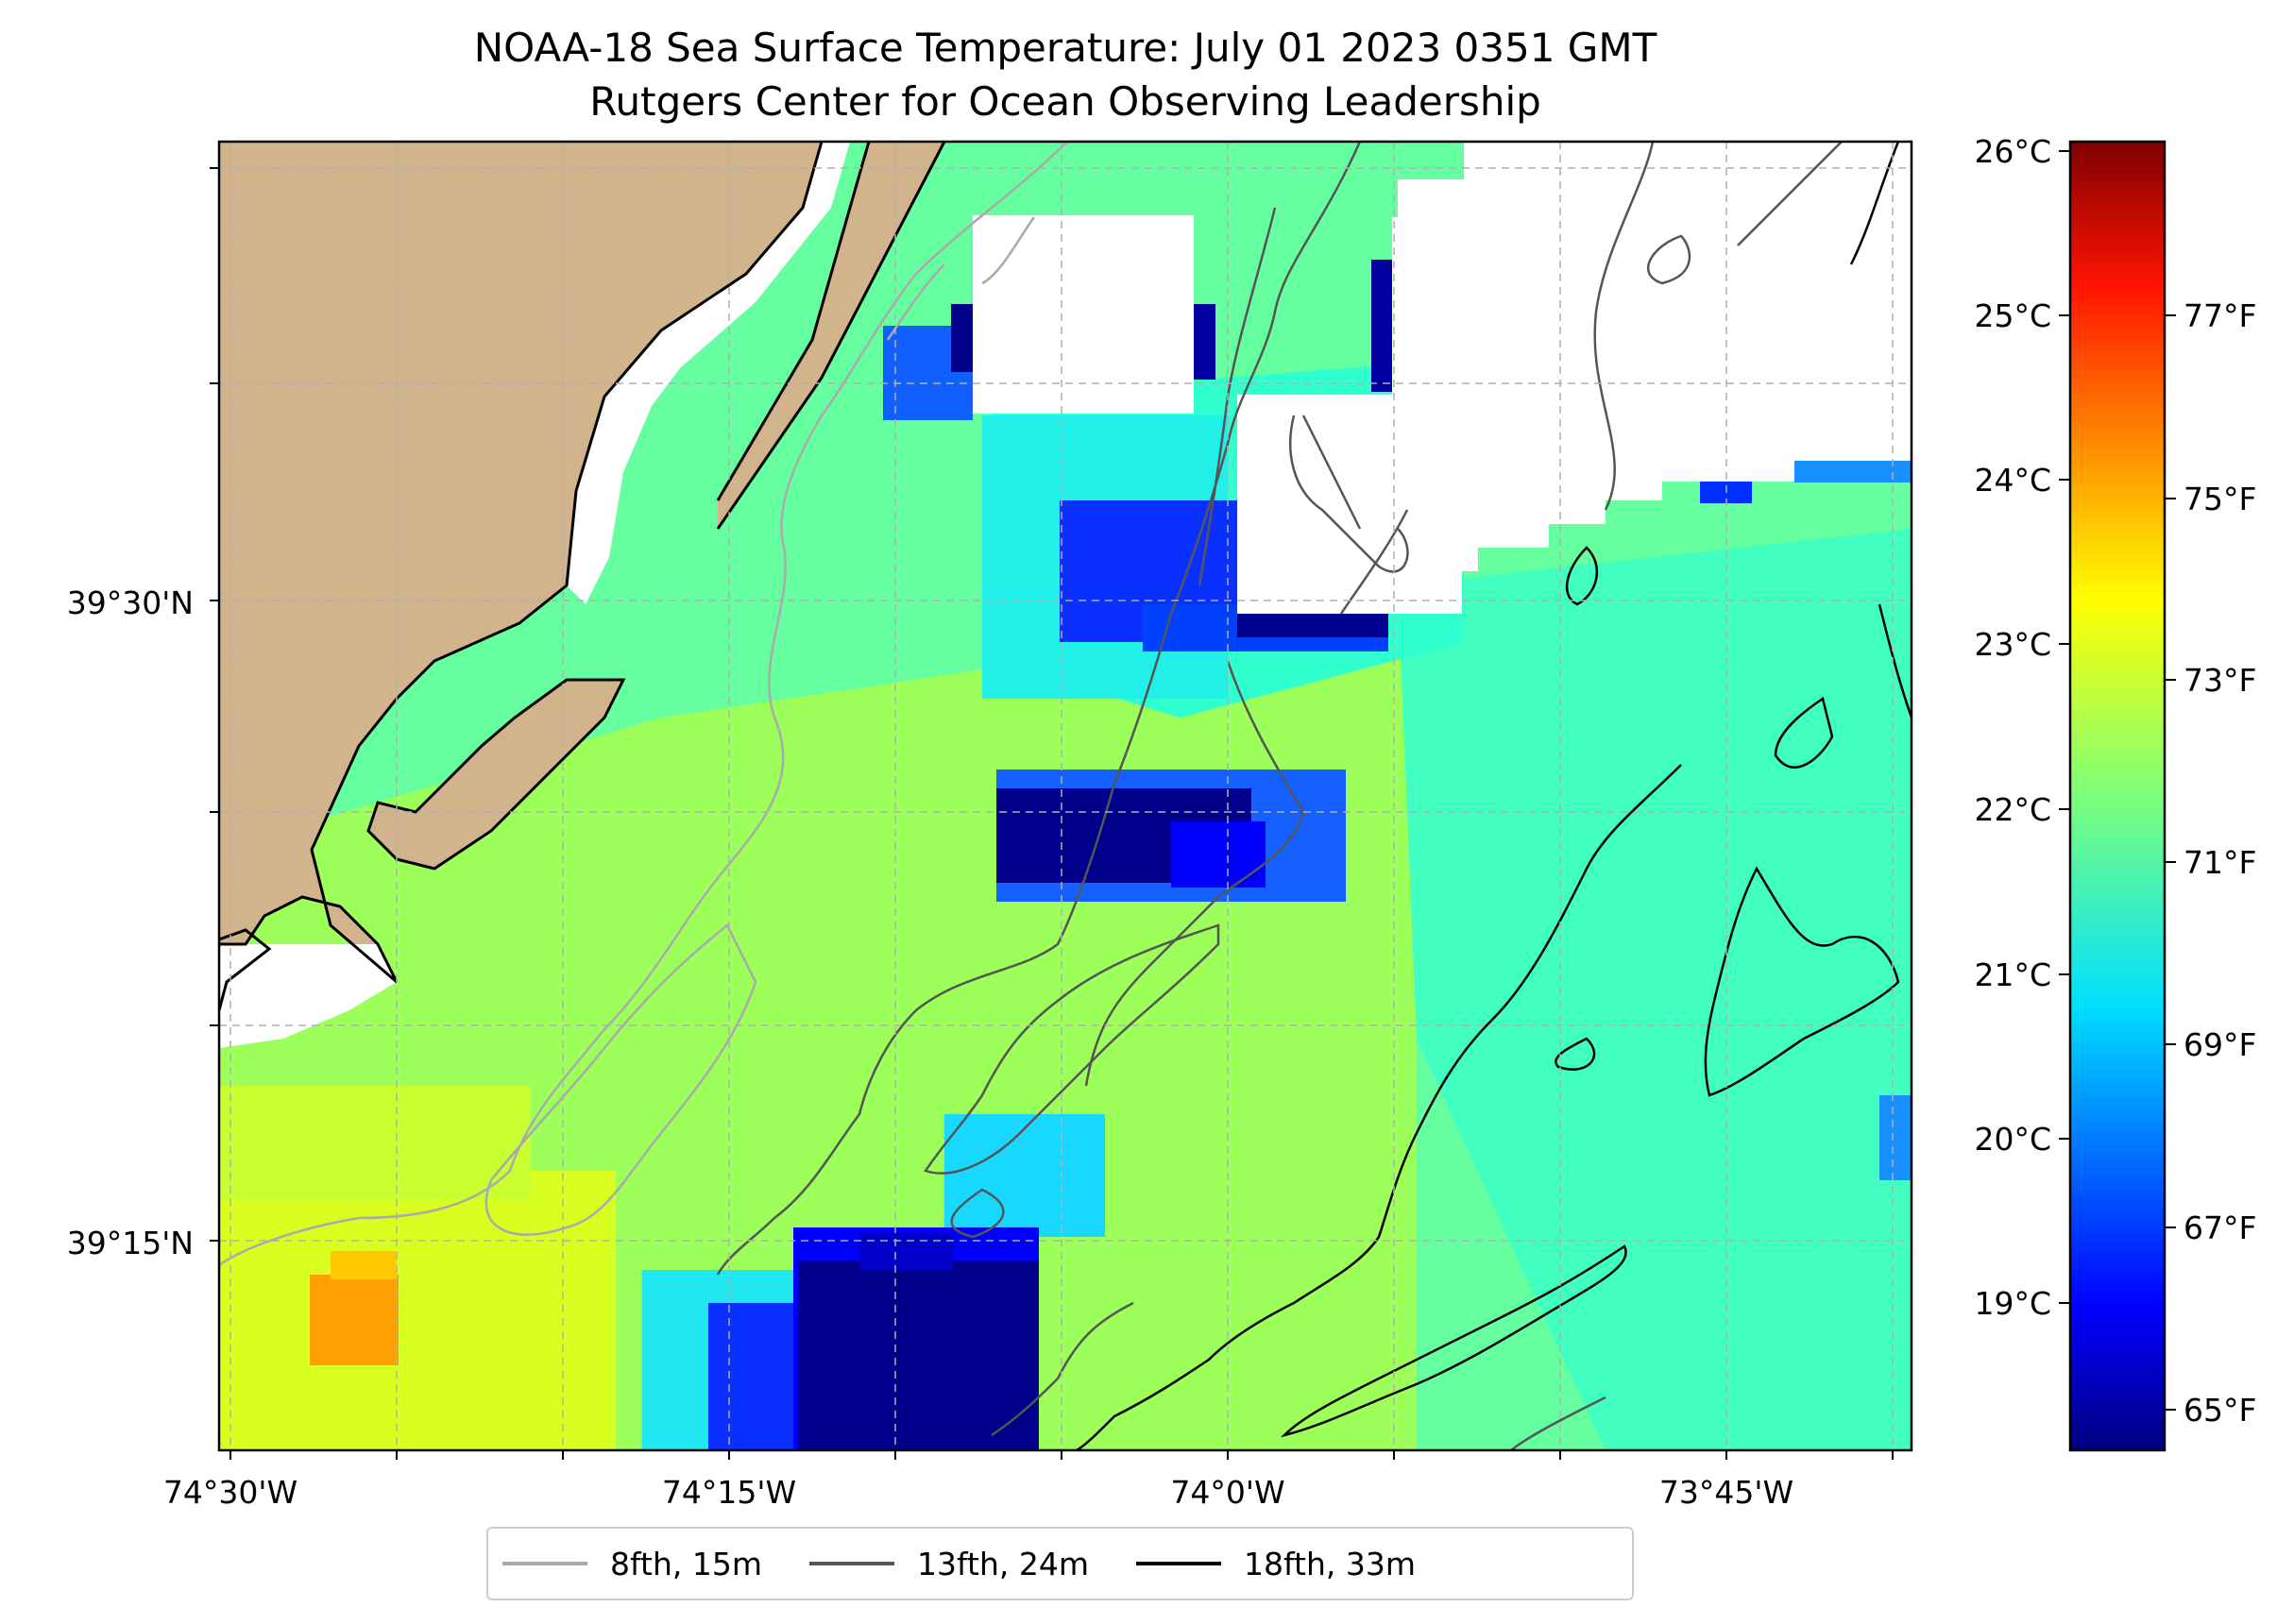 The image size is (2294, 1624). I want to click on colorbar-ticks, so click(2117, 780).